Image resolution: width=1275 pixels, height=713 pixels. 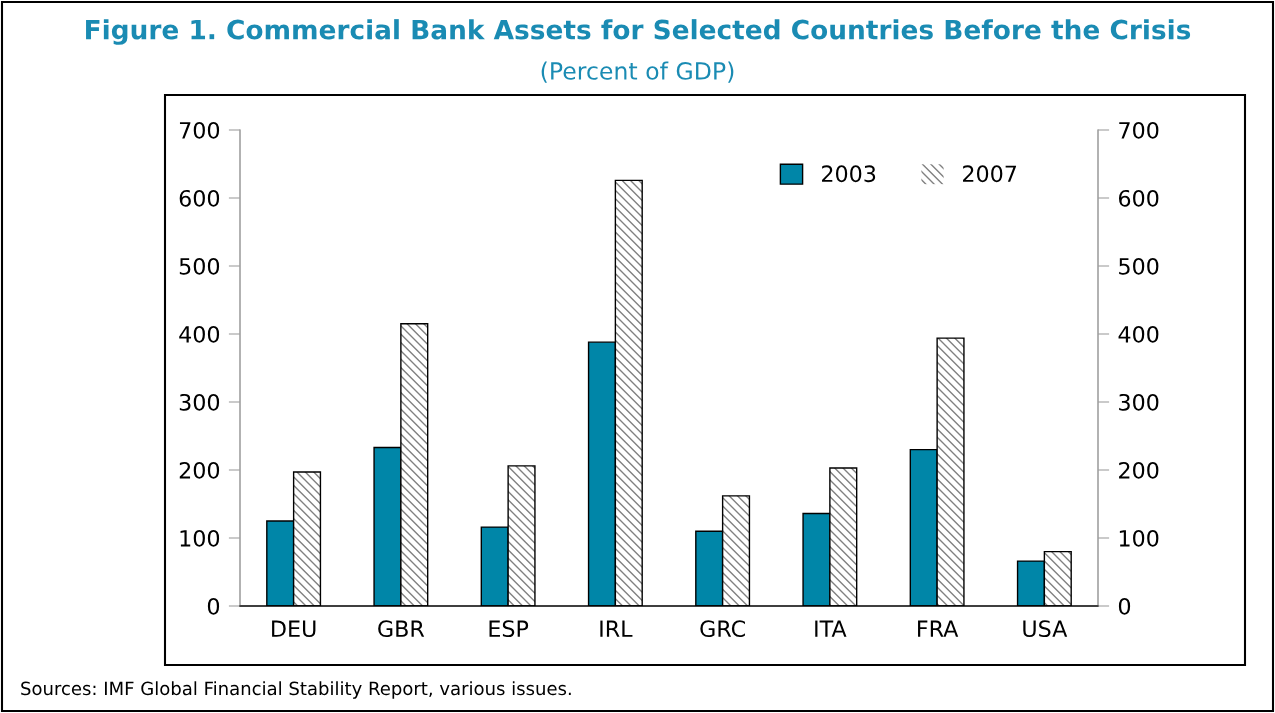 What do you see at coordinates (199, 198) in the screenshot?
I see `y-tick-label: 600` at bounding box center [199, 198].